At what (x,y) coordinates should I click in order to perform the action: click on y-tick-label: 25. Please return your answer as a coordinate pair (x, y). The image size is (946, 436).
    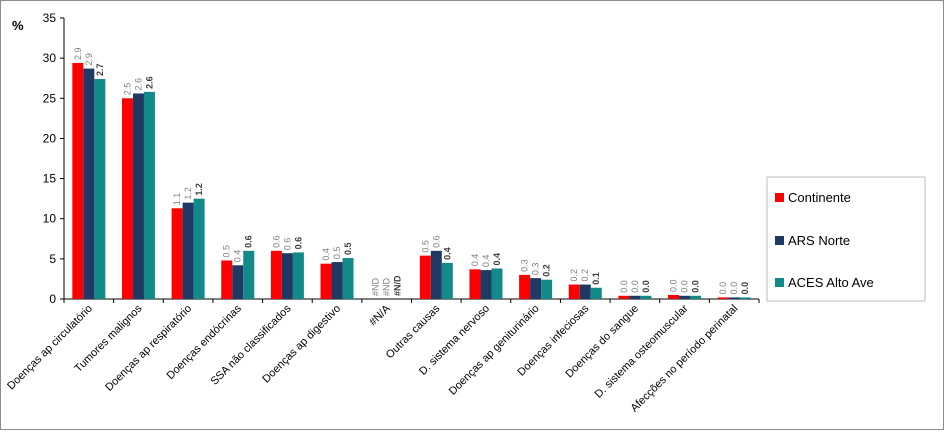
    Looking at the image, I should click on (50, 98).